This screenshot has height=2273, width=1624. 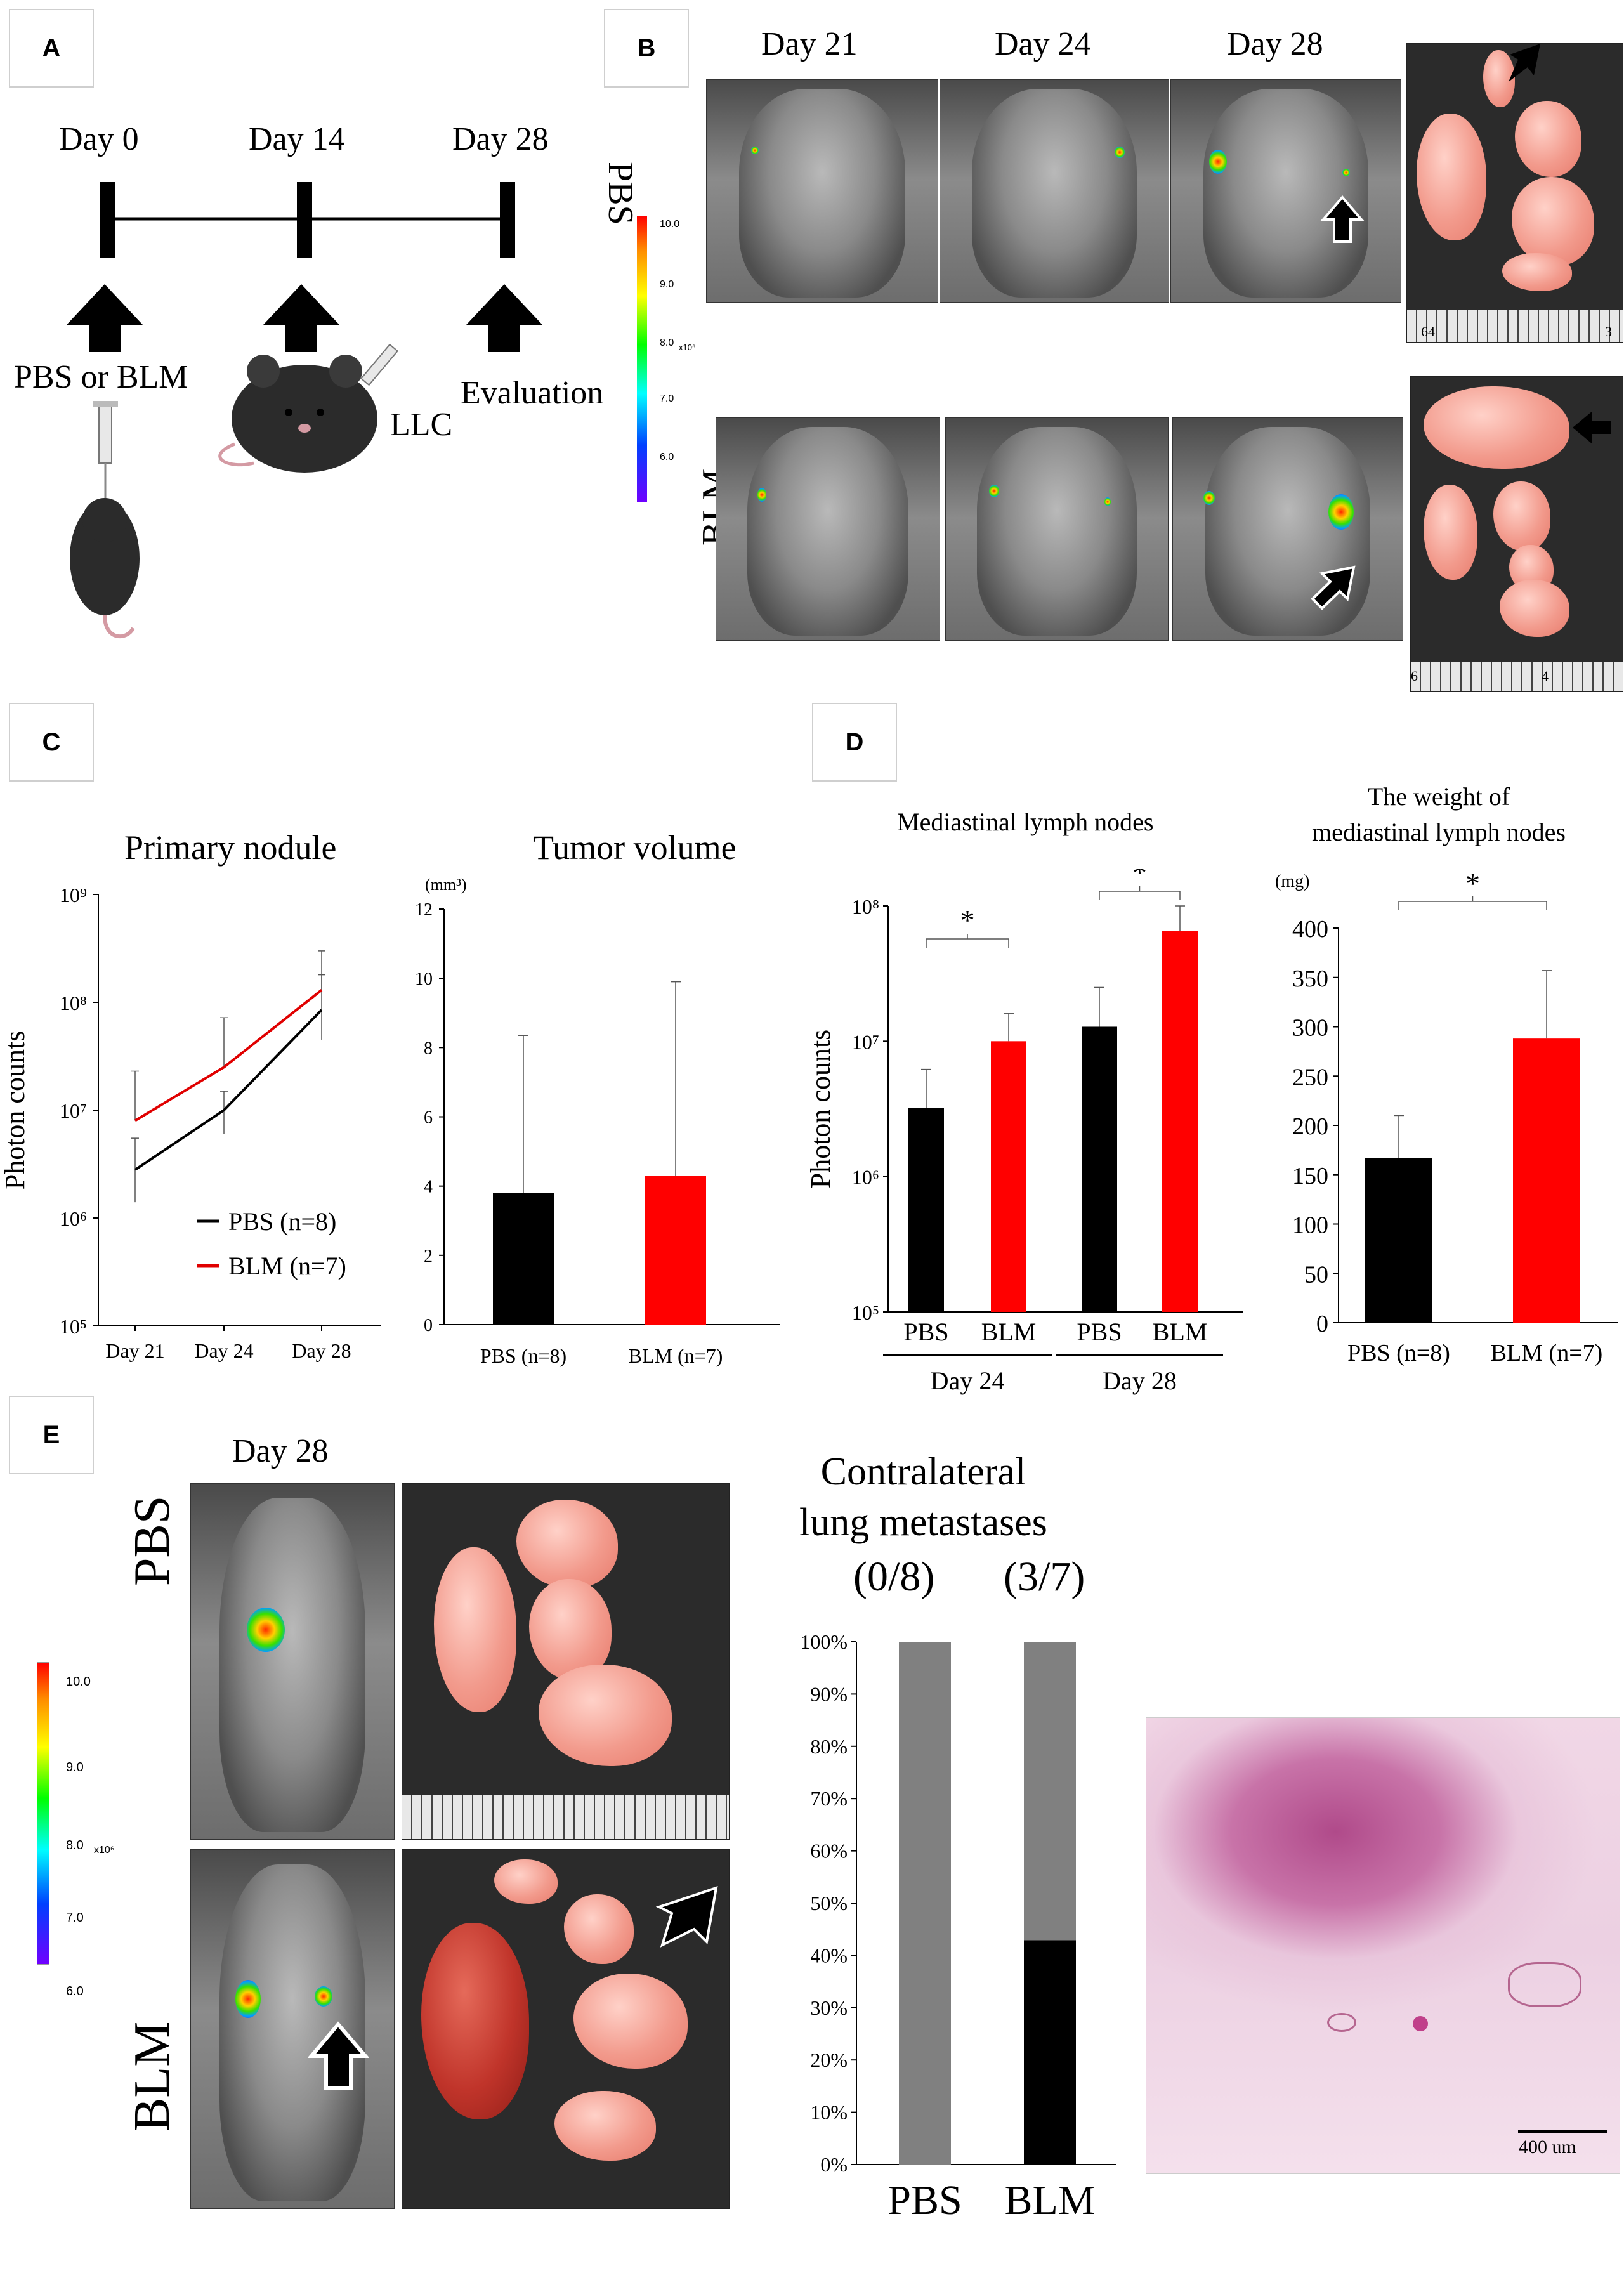 What do you see at coordinates (107, 220) in the screenshot?
I see `timeline-tick-day0` at bounding box center [107, 220].